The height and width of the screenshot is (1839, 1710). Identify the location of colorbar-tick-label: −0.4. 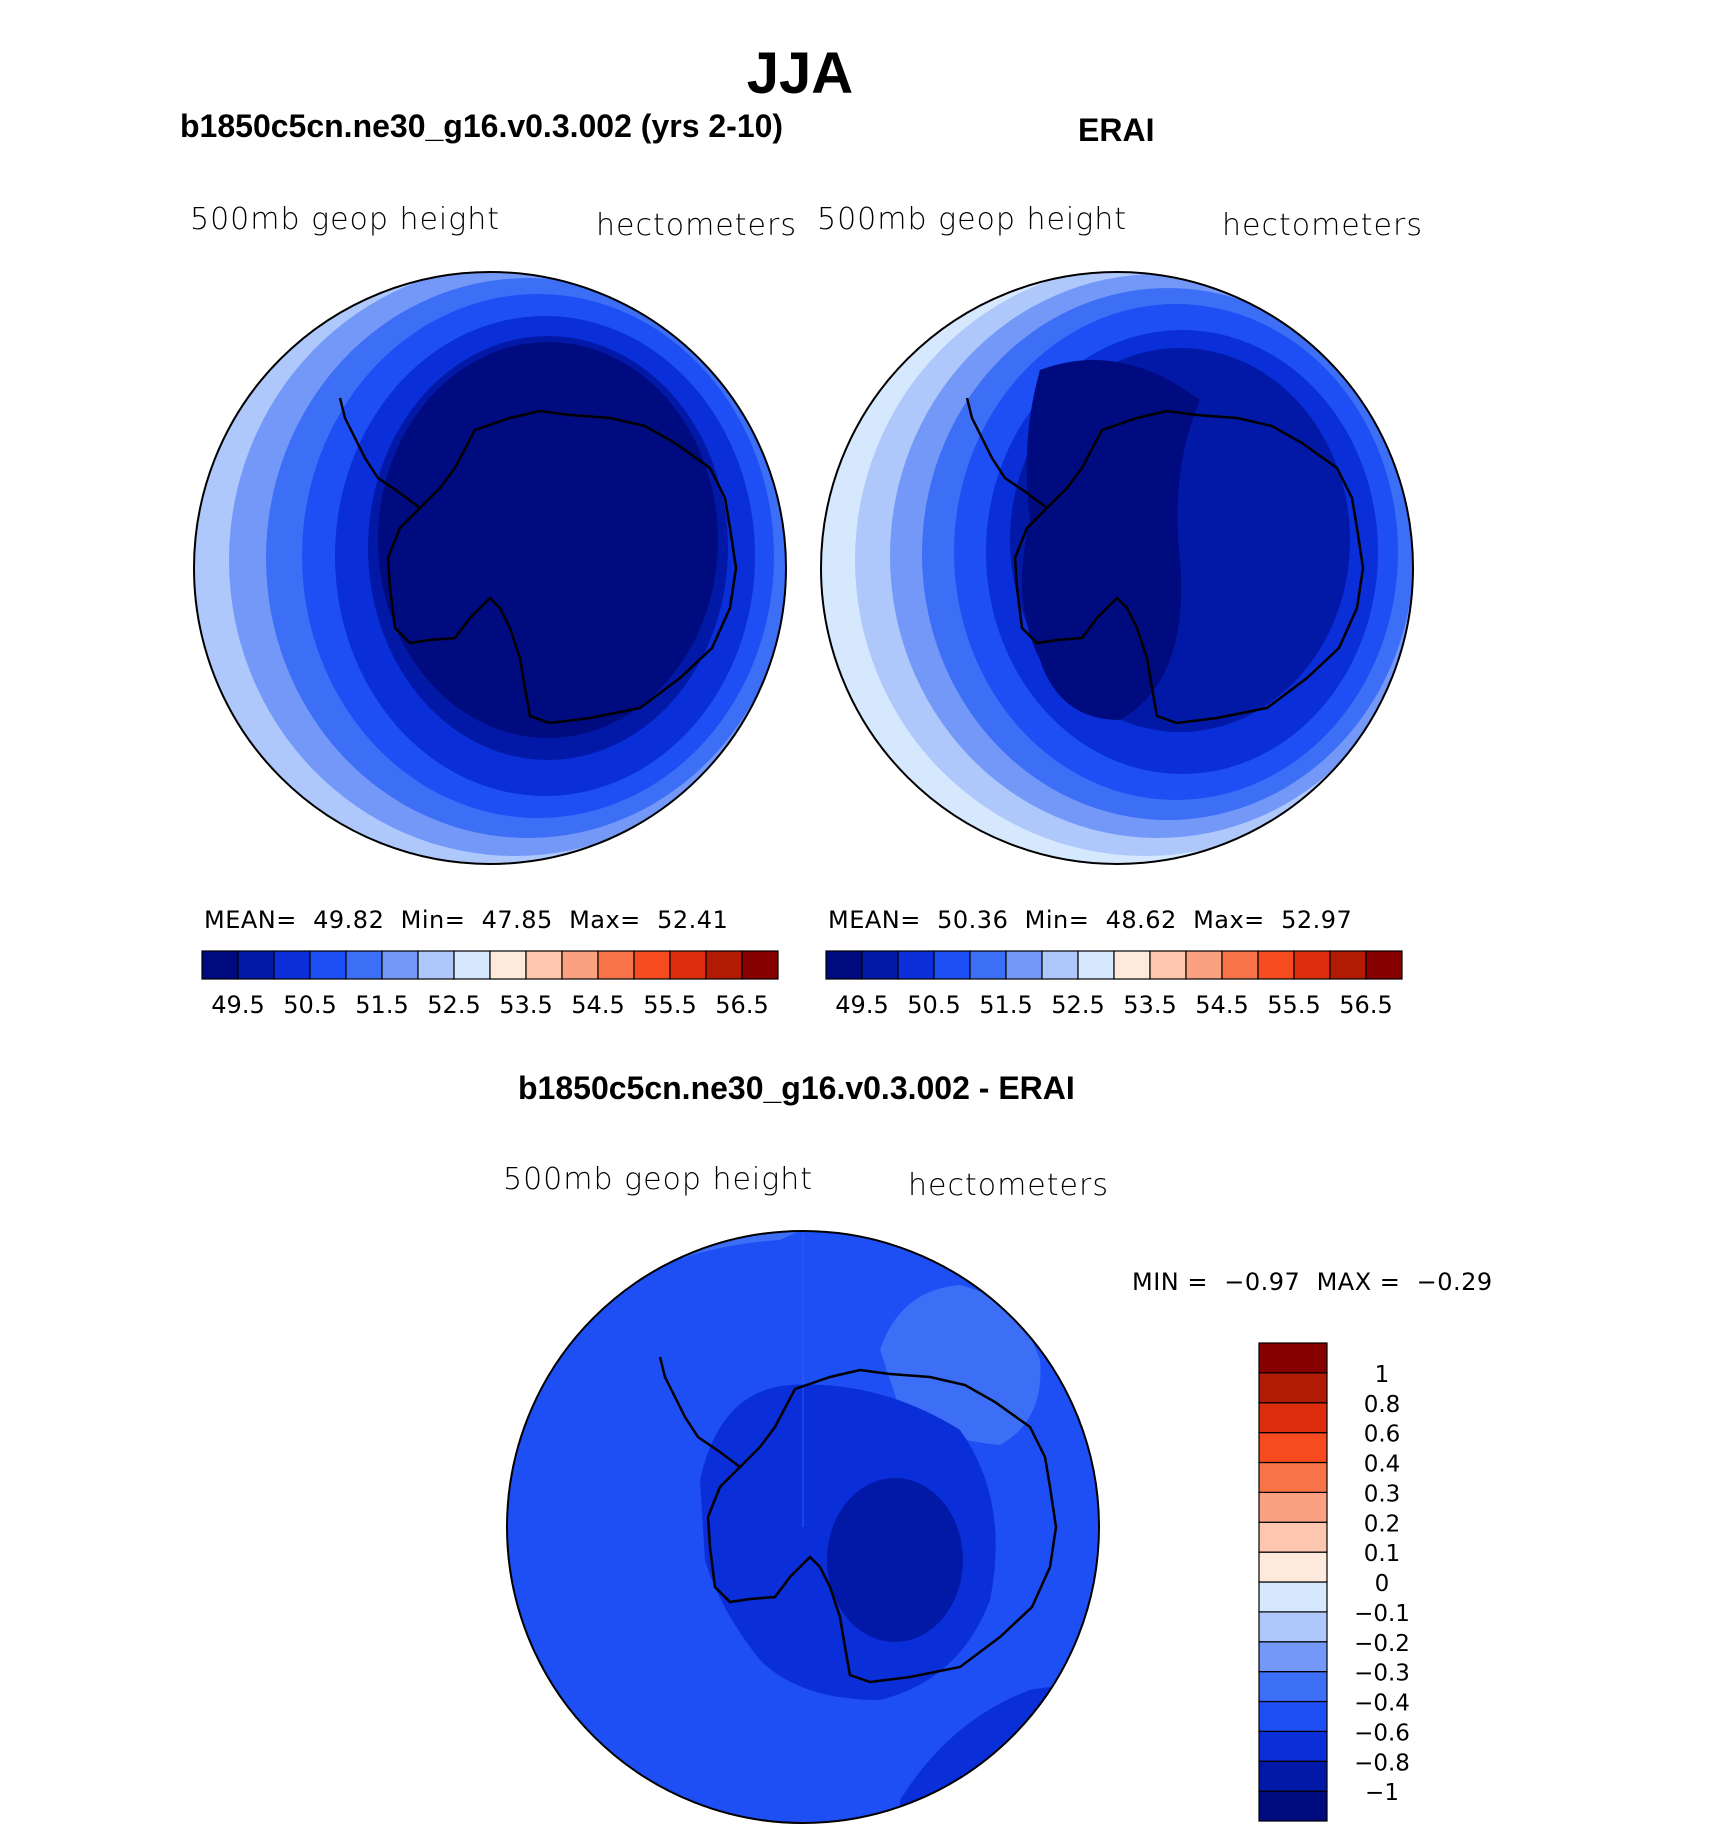
(1382, 1704).